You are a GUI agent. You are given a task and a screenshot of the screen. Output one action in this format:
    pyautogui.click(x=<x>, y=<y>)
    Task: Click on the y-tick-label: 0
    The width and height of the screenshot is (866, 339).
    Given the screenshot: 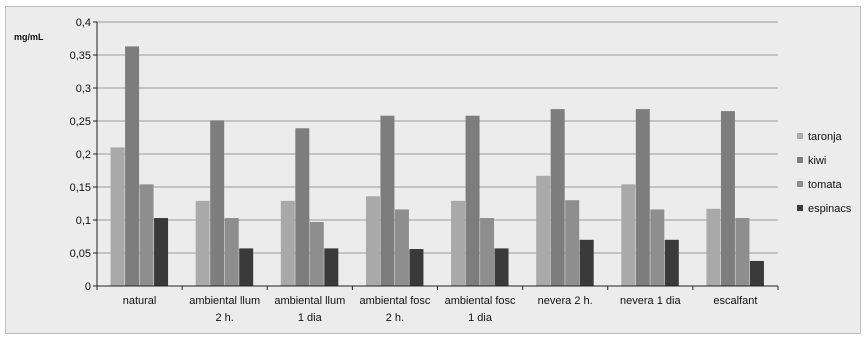 What is the action you would take?
    pyautogui.click(x=88, y=287)
    